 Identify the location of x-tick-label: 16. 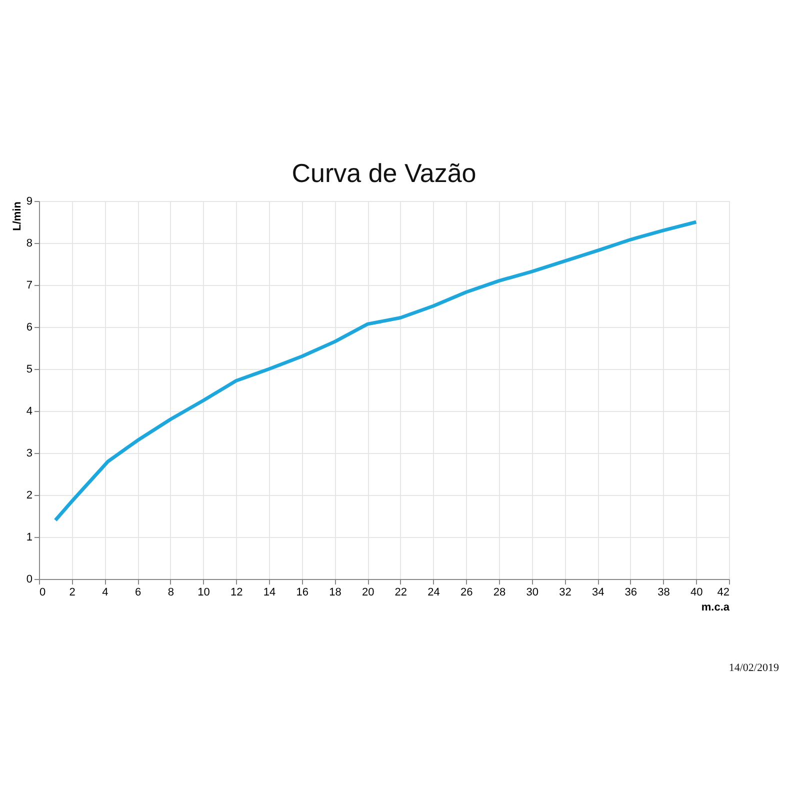
(302, 592).